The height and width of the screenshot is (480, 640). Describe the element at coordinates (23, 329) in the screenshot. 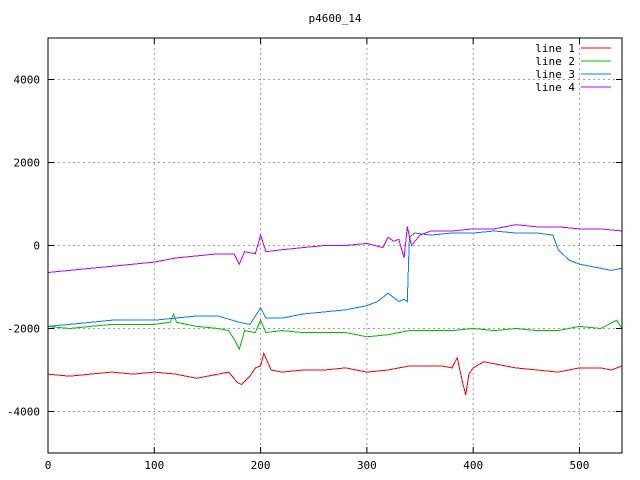

I see `y-tick-label: -2000` at that location.